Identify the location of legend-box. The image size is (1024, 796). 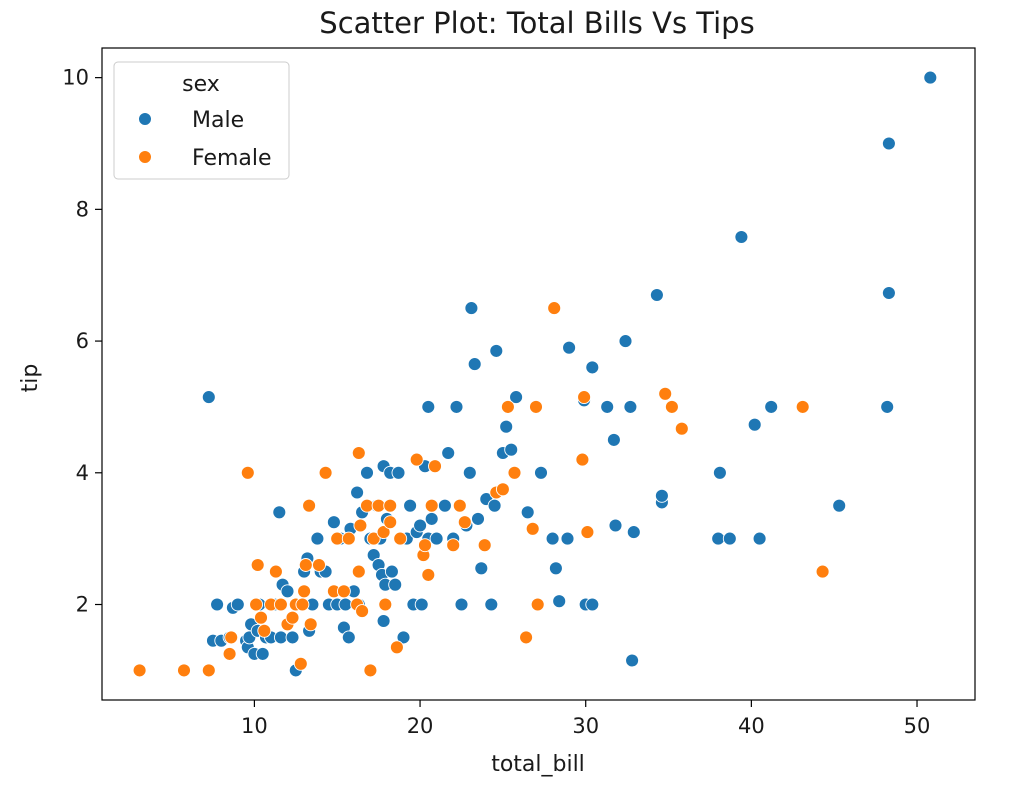
(201, 120).